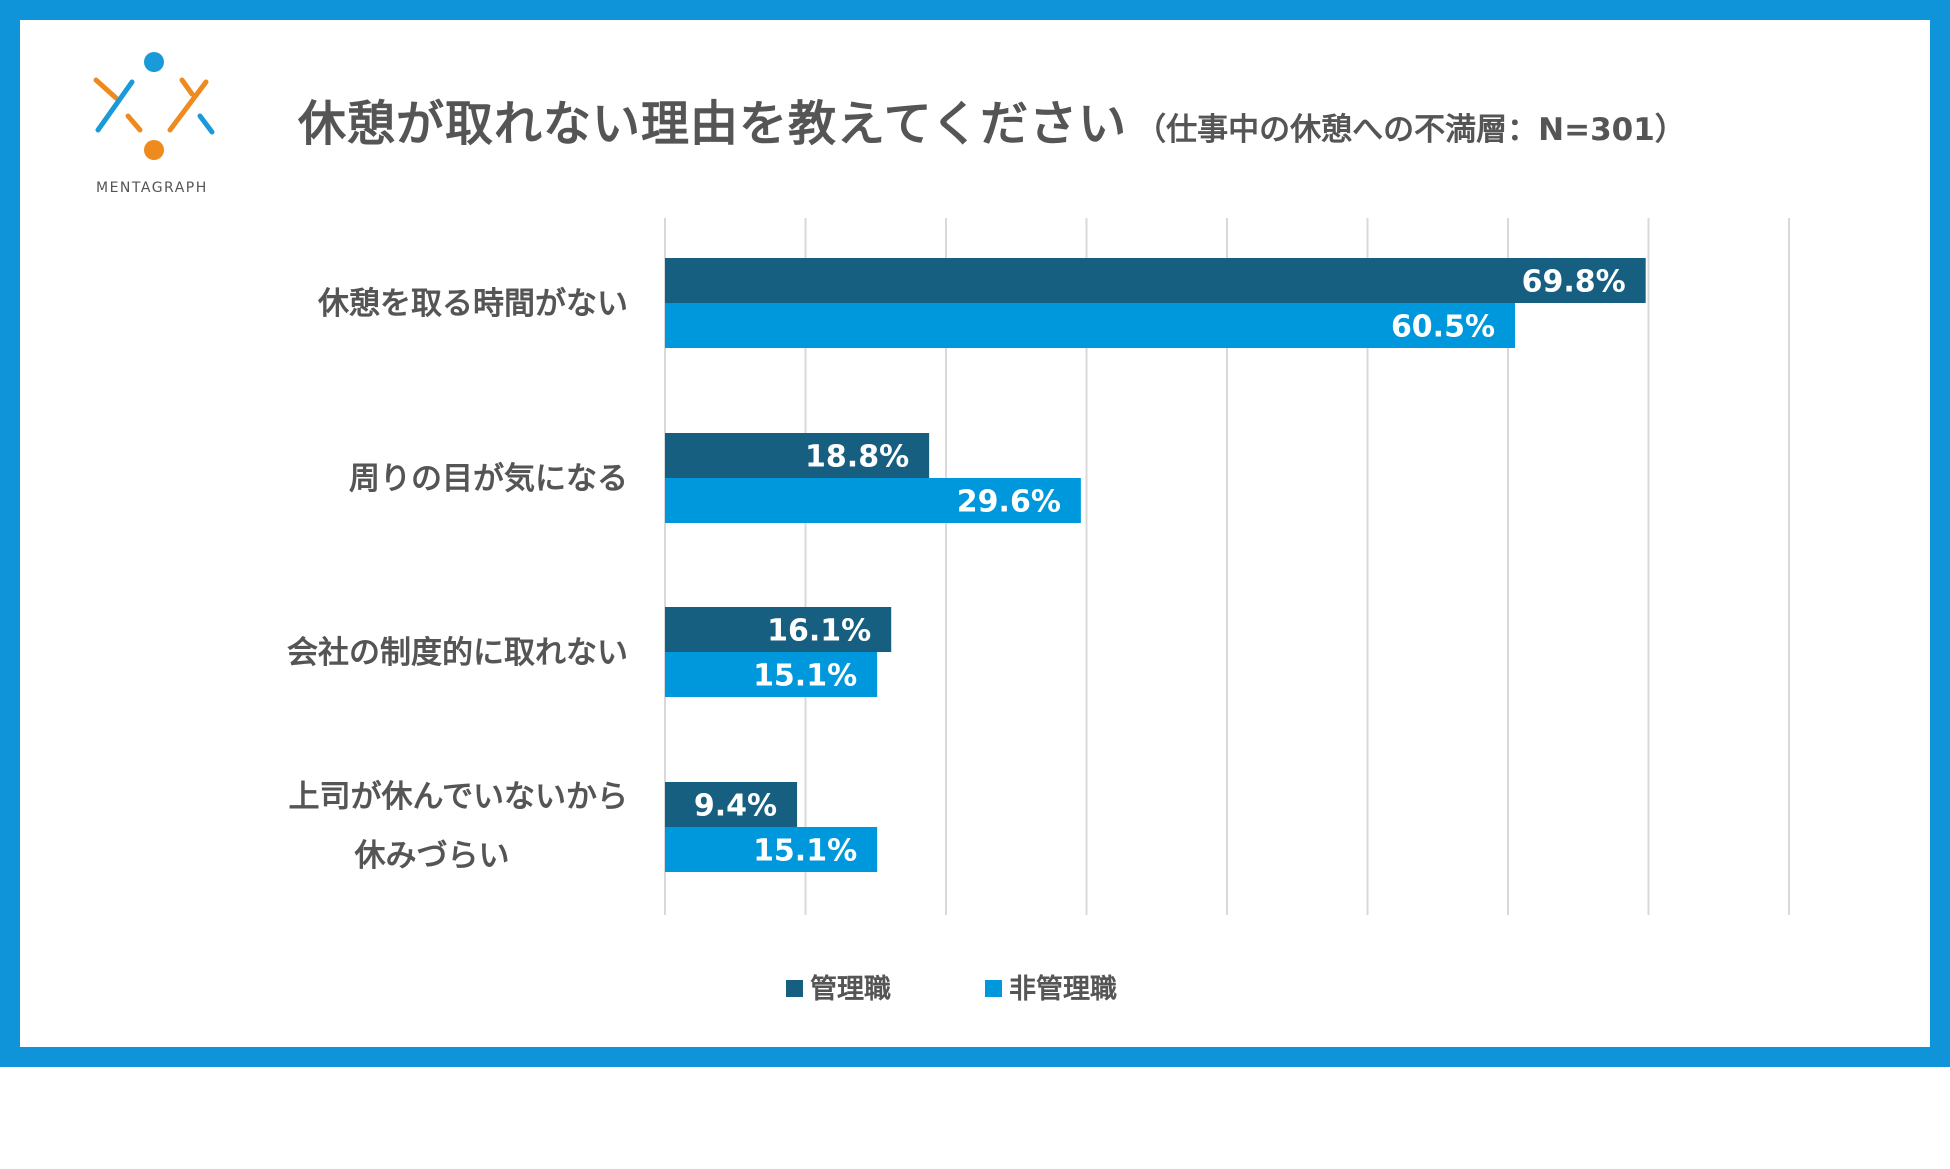  I want to click on logo-bottom-dot, so click(154, 150).